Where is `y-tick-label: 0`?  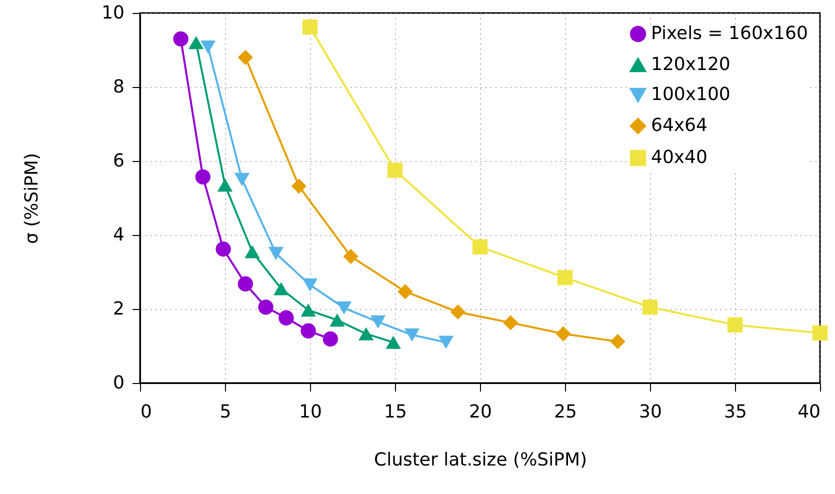
y-tick-label: 0 is located at coordinates (118, 383).